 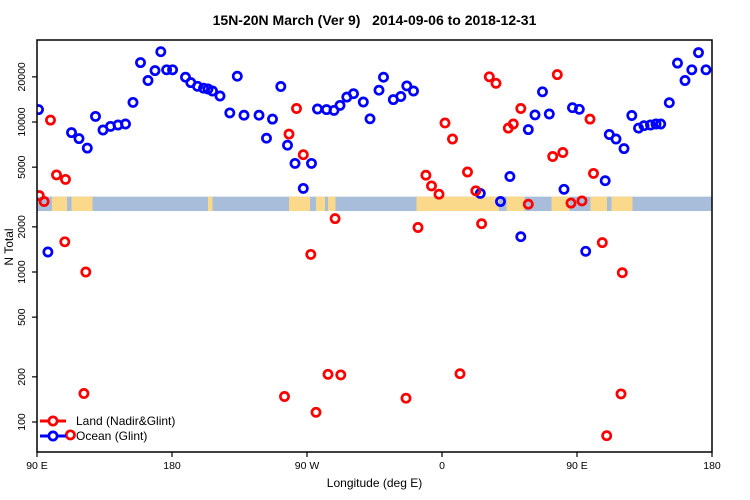 What do you see at coordinates (22, 76) in the screenshot?
I see `y-tick-label: 20000` at bounding box center [22, 76].